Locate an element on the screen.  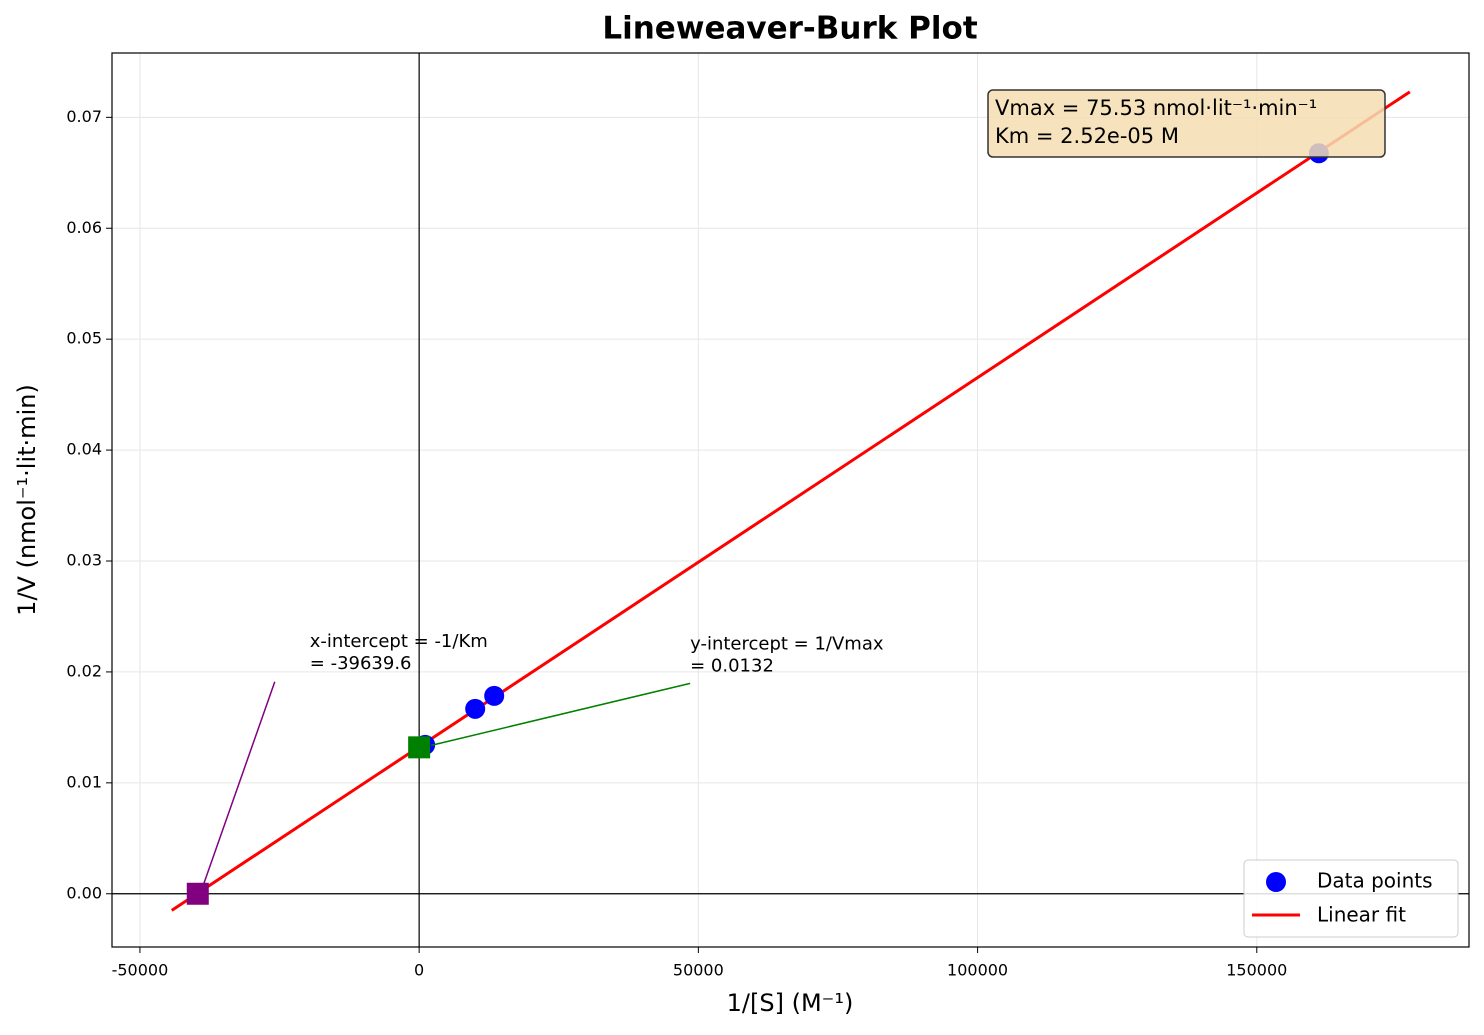
y-tick-label: 0.01 is located at coordinates (84, 781).